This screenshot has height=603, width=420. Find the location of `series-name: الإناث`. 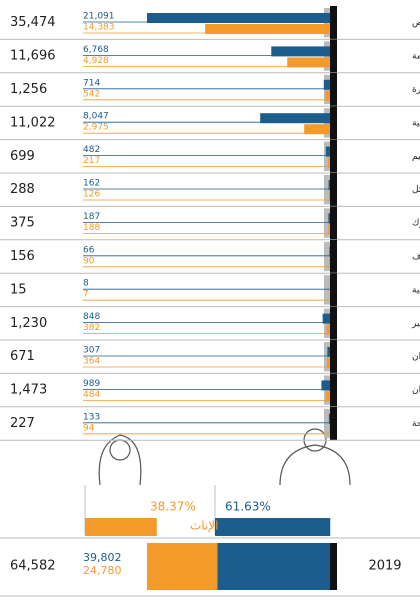

series-name: الإناث is located at coordinates (204, 526).